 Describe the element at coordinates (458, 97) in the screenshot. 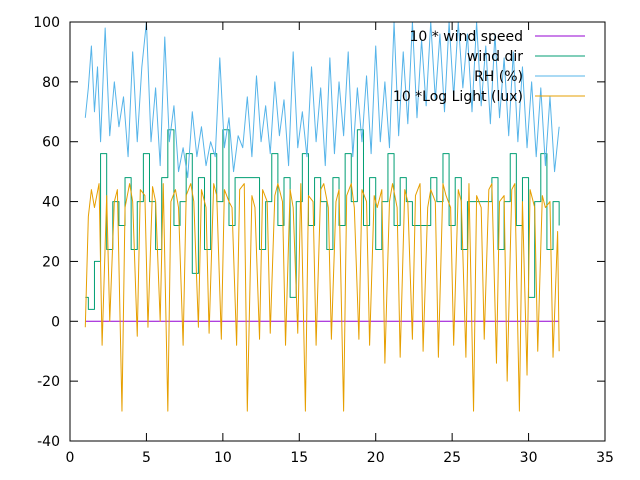

I see `legend-label-3: 10 *Log Light (lux)` at that location.